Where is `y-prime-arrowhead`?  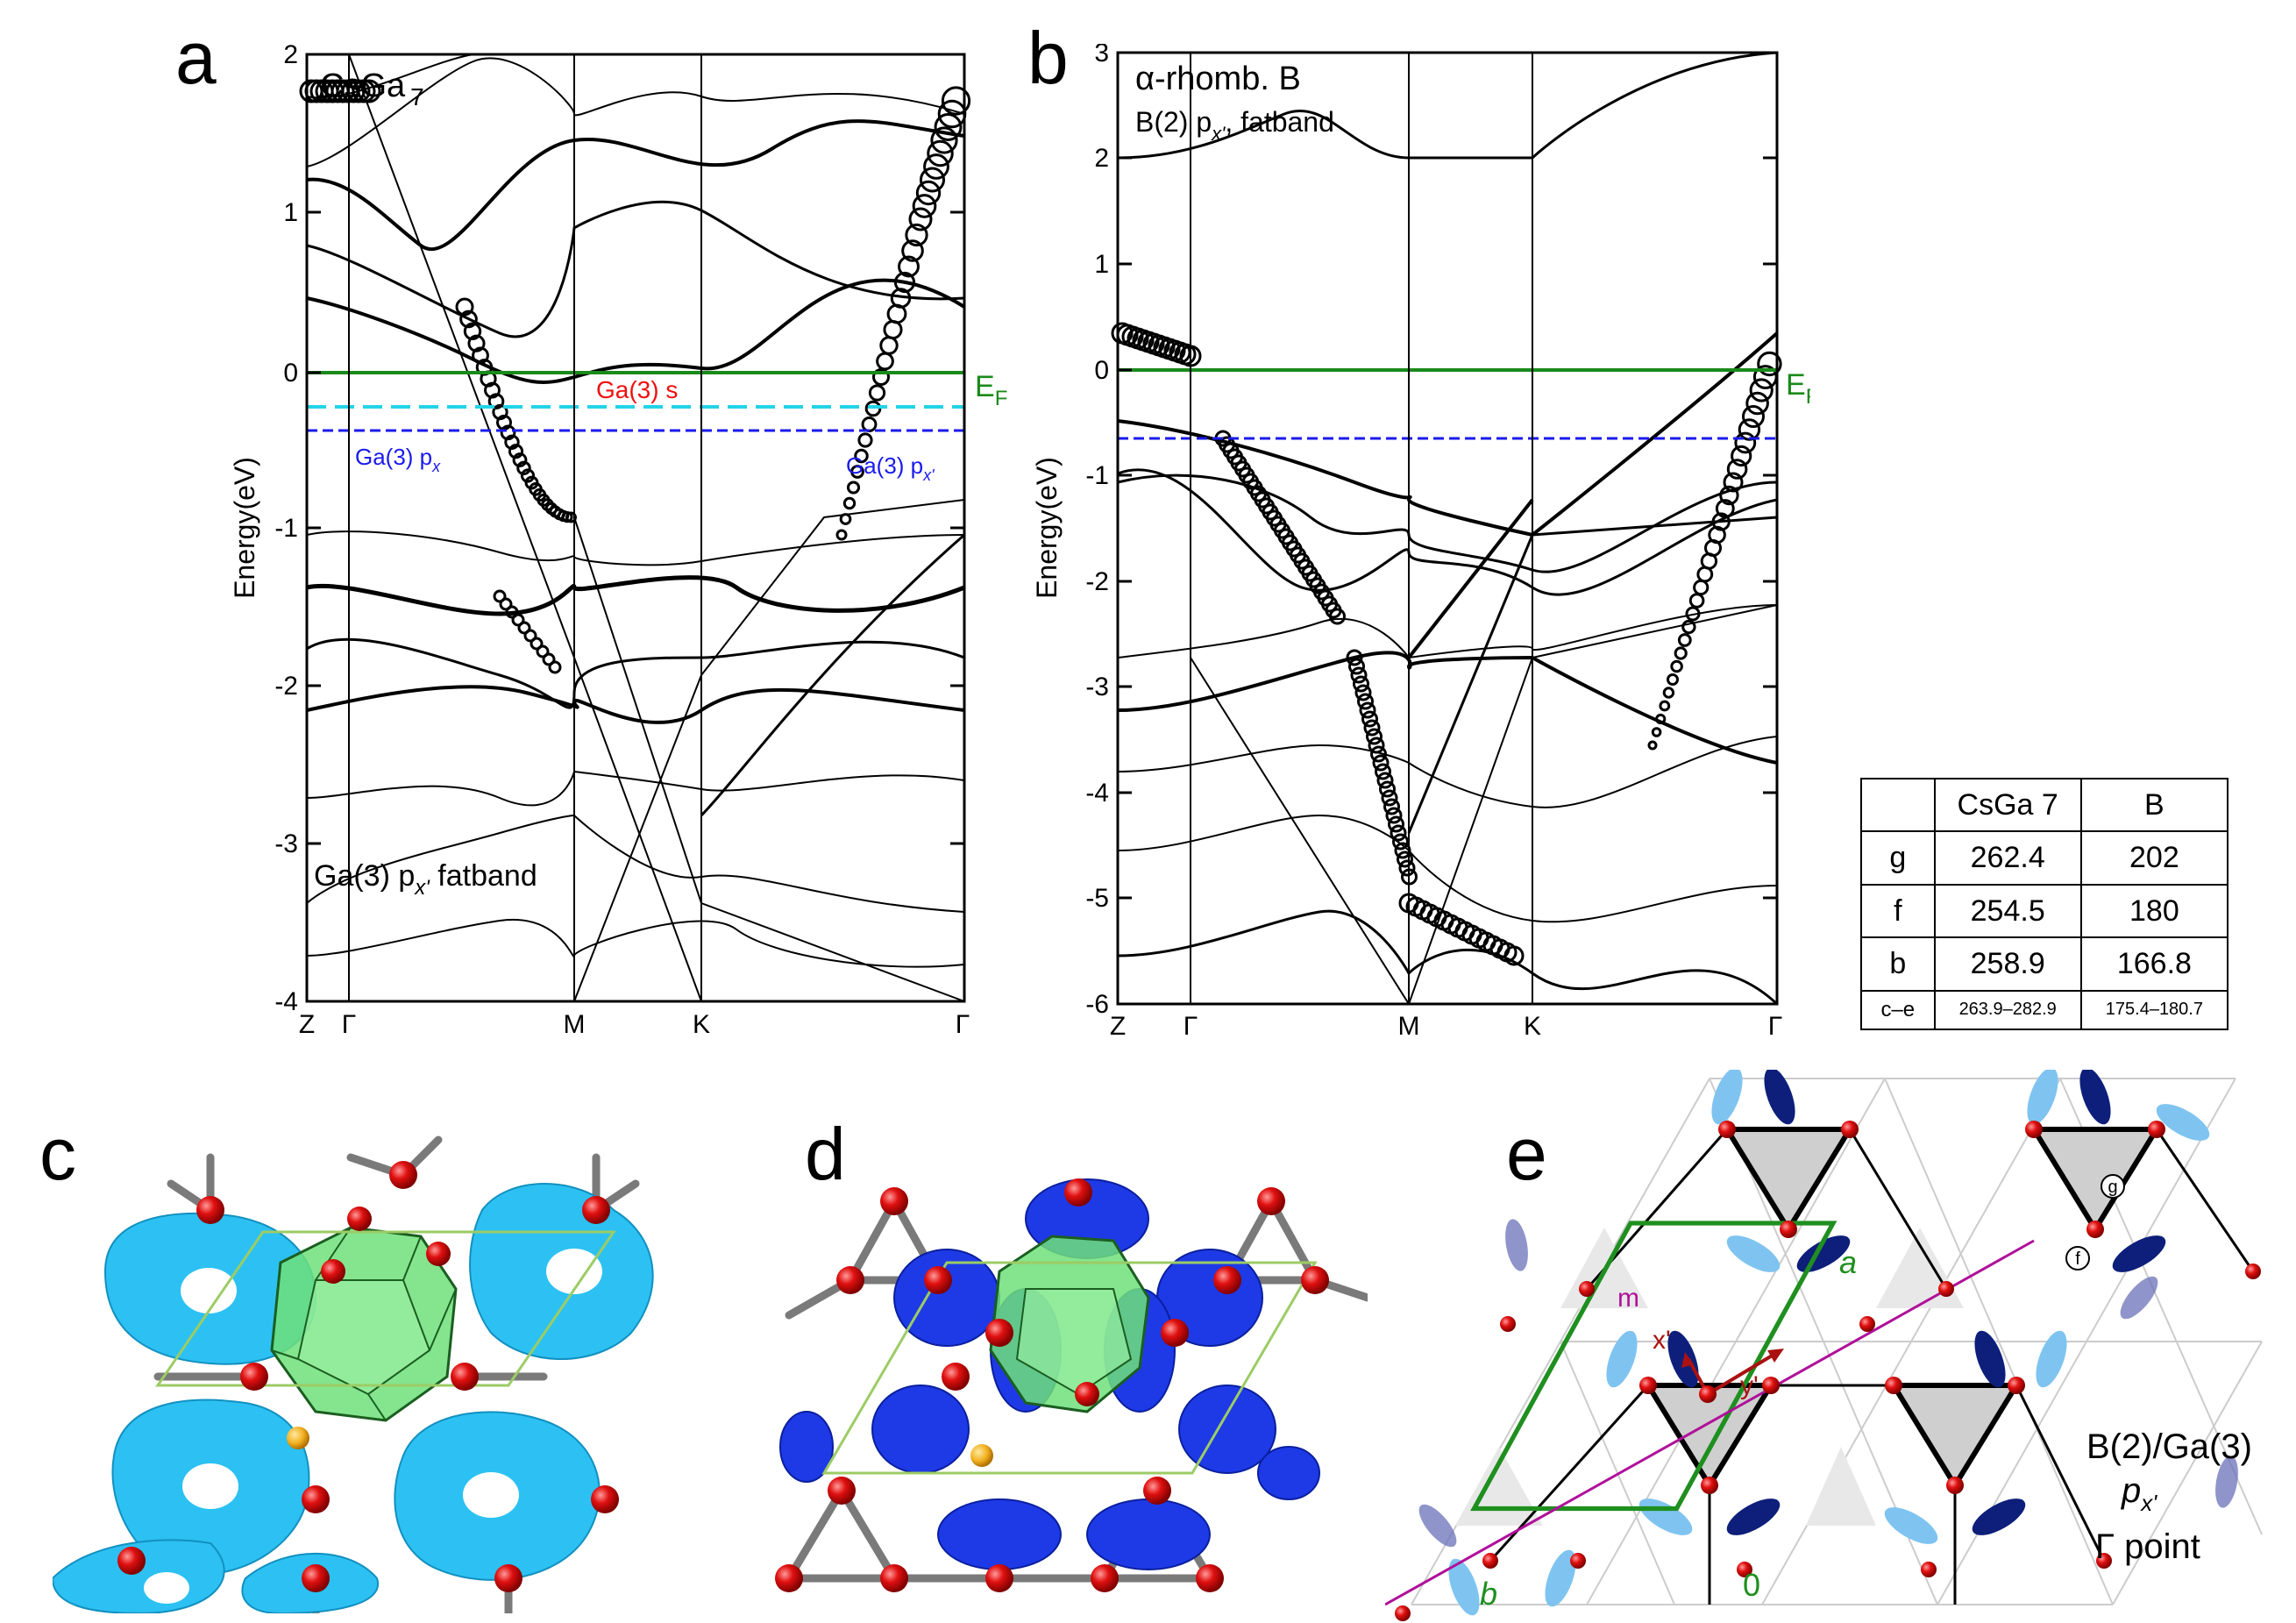
y-prime-arrowhead is located at coordinates (1775, 1356).